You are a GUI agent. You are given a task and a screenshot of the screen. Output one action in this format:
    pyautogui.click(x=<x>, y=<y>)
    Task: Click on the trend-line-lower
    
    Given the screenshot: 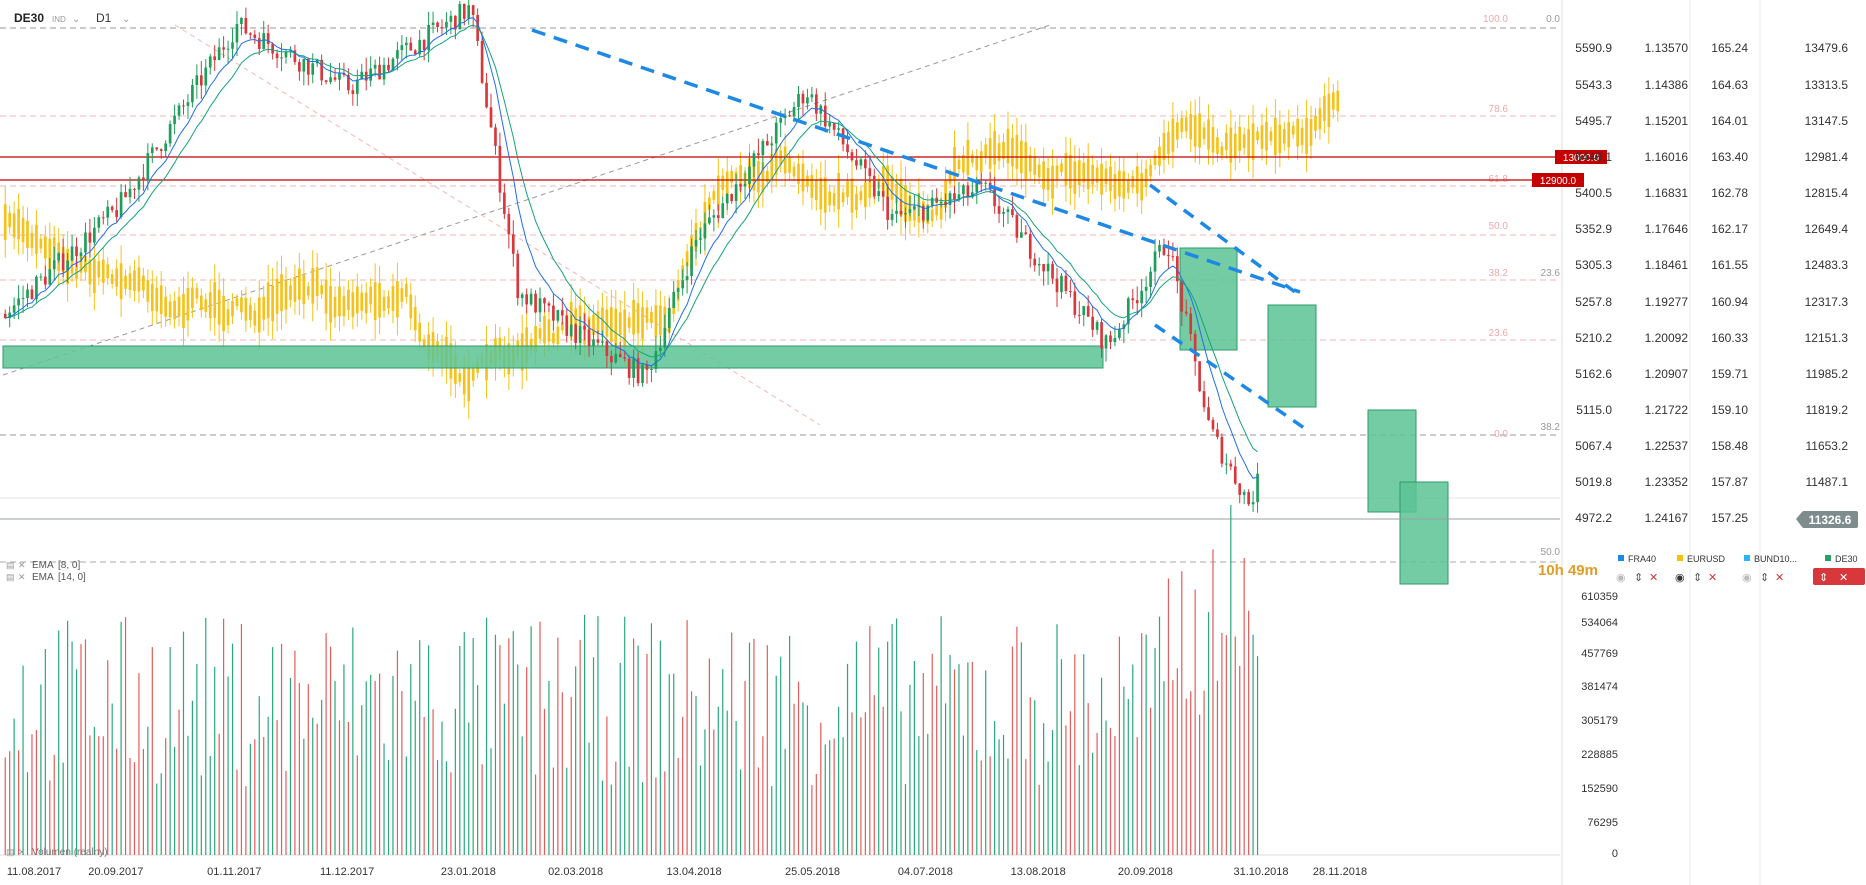 What is the action you would take?
    pyautogui.click(x=1232, y=378)
    